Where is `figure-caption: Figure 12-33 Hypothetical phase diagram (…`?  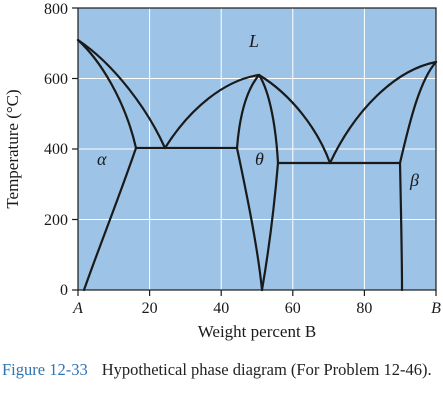
figure-caption: Figure 12-33 Hypothetical phase diagram (… is located at coordinates (222, 369).